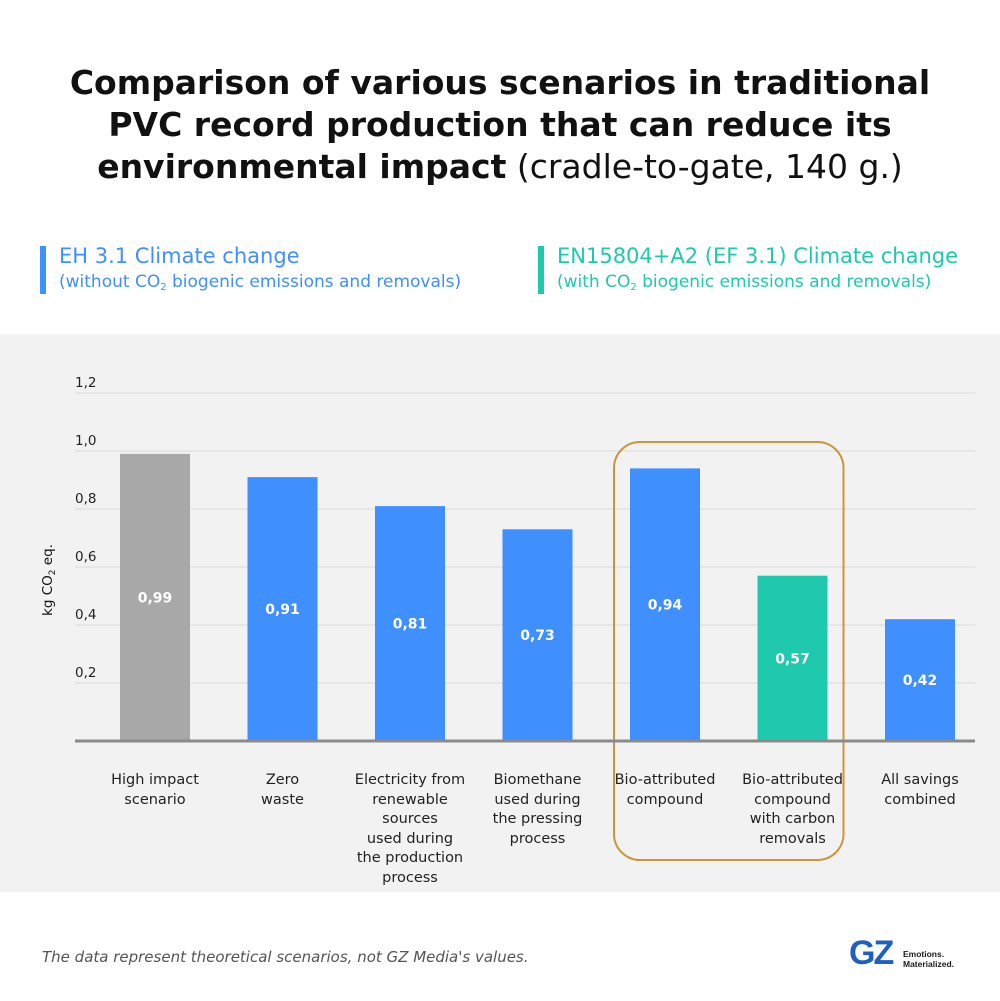 The image size is (1000, 1001). I want to click on chart-title-normal: (cradle-to-gate, 140 g.), so click(704, 166).